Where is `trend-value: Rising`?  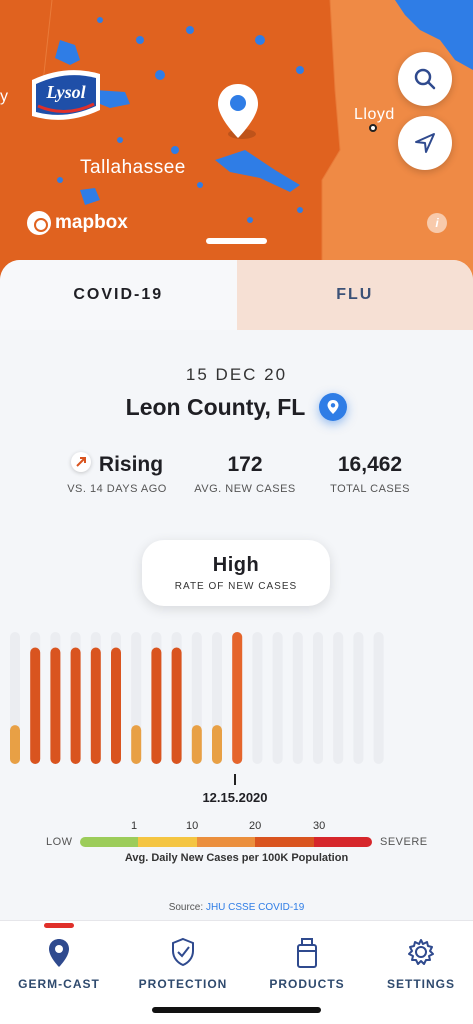 trend-value: Rising is located at coordinates (131, 464).